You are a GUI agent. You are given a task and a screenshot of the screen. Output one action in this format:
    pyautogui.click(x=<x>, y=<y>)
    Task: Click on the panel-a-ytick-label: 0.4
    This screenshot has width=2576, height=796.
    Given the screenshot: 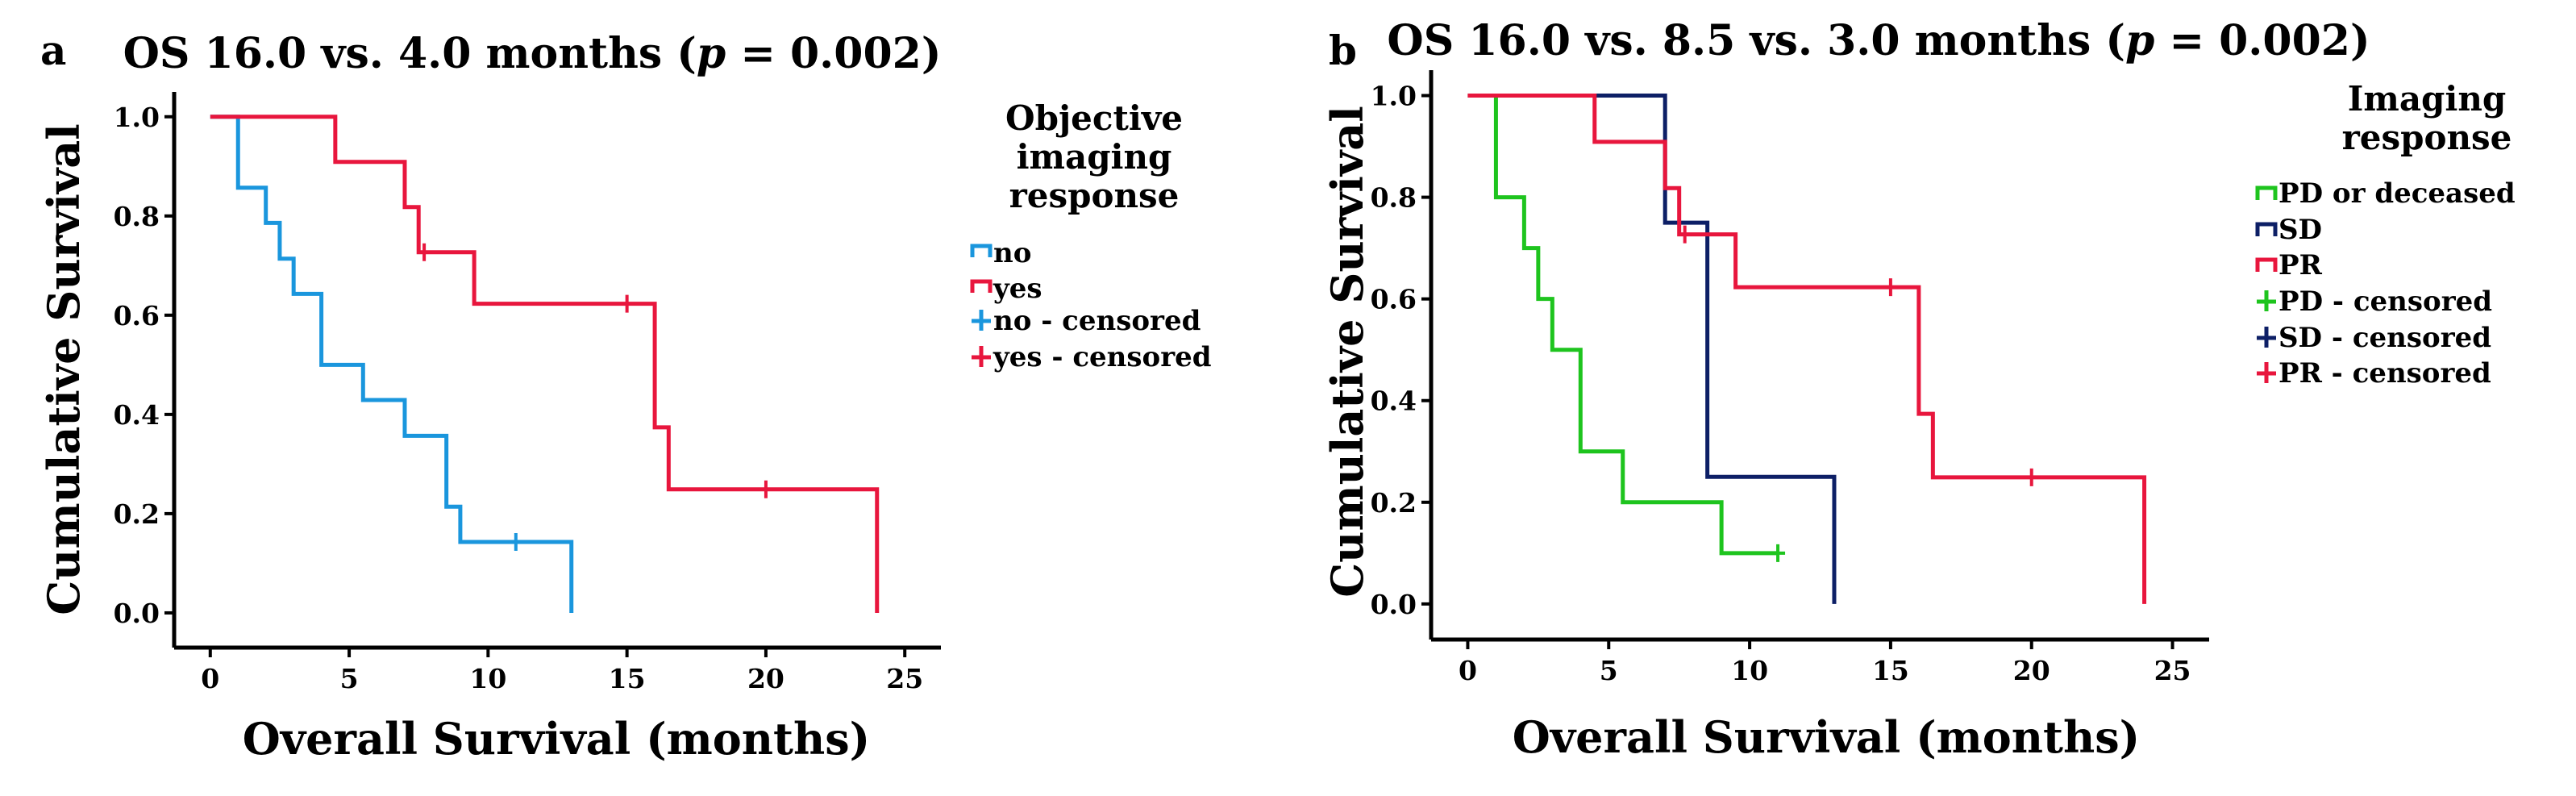 What is the action you would take?
    pyautogui.click(x=137, y=415)
    